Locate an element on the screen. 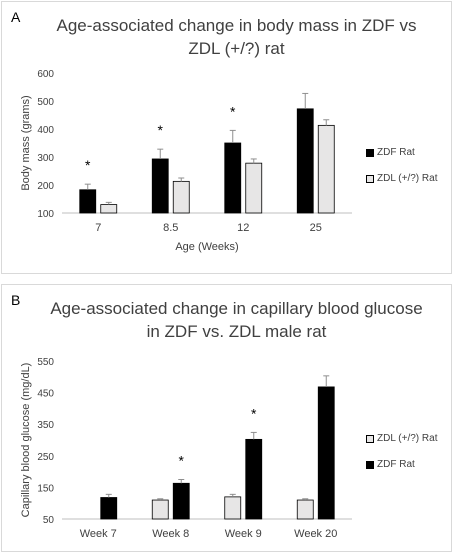 Image resolution: width=455 pixels, height=554 pixels. chart-b-xtick-label: Week 20 is located at coordinates (315, 534).